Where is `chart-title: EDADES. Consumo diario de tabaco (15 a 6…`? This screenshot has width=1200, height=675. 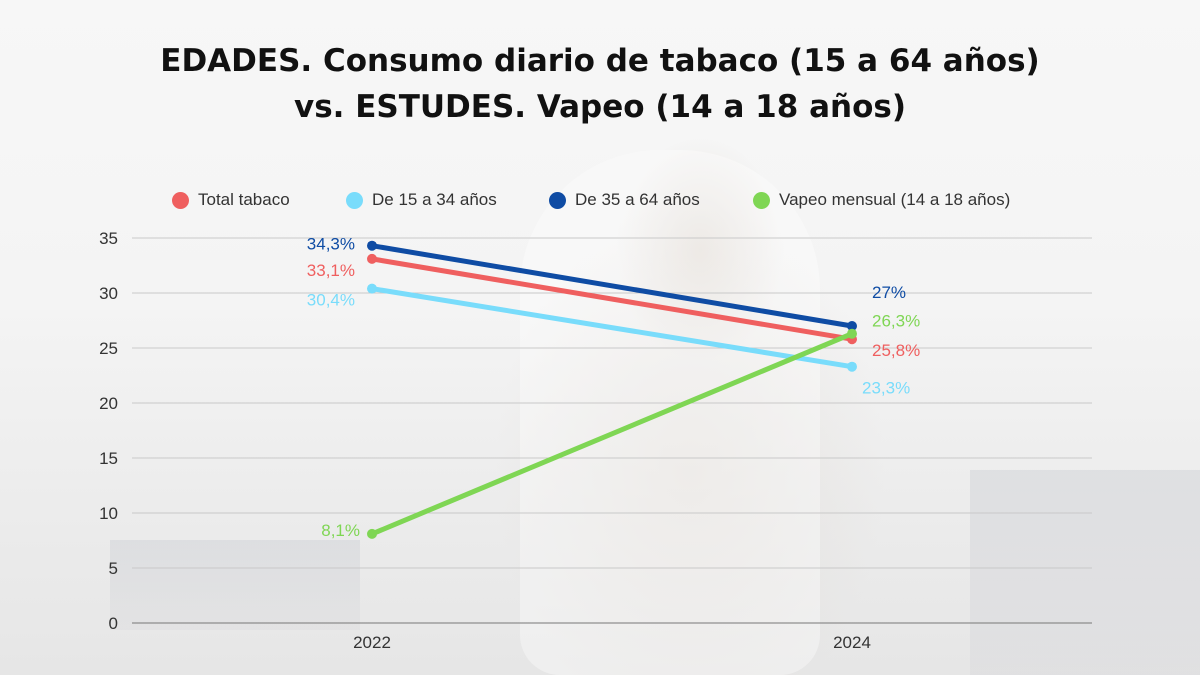 chart-title: EDADES. Consumo diario de tabaco (15 a 6… is located at coordinates (600, 84).